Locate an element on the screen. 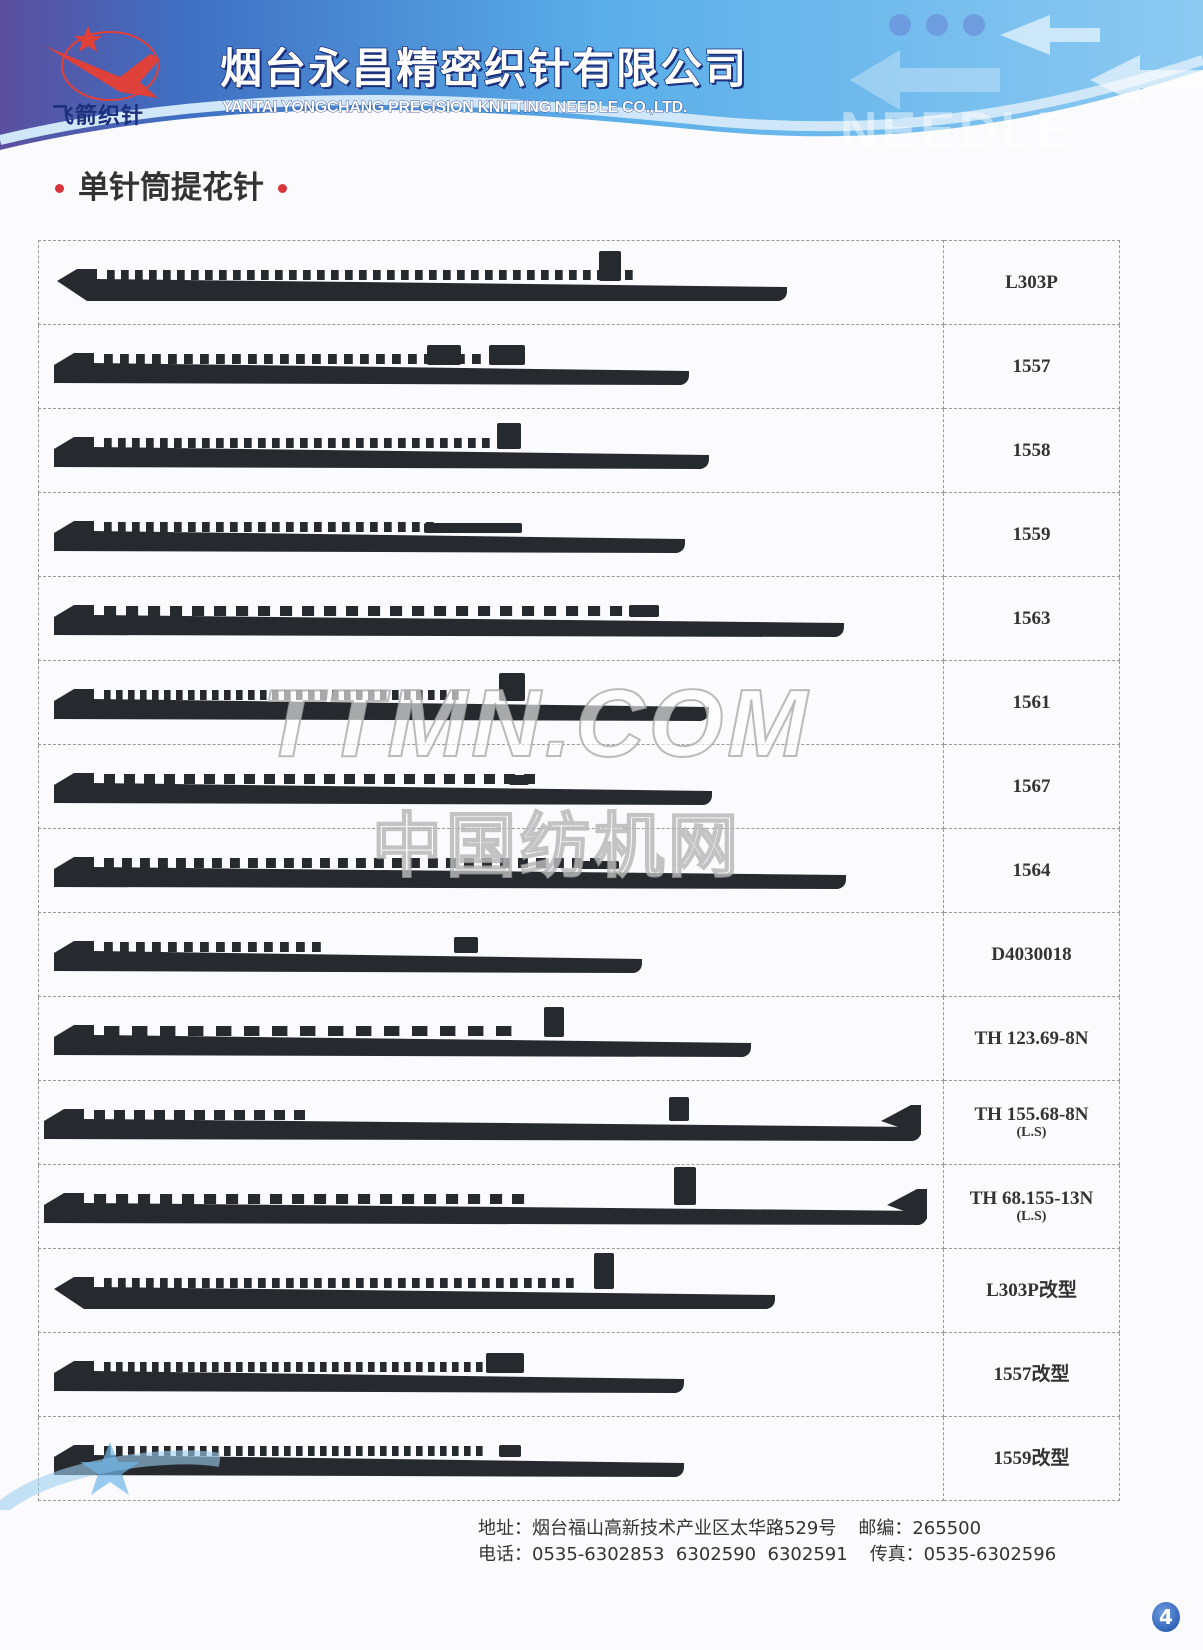  model-number: L303P is located at coordinates (1031, 282).